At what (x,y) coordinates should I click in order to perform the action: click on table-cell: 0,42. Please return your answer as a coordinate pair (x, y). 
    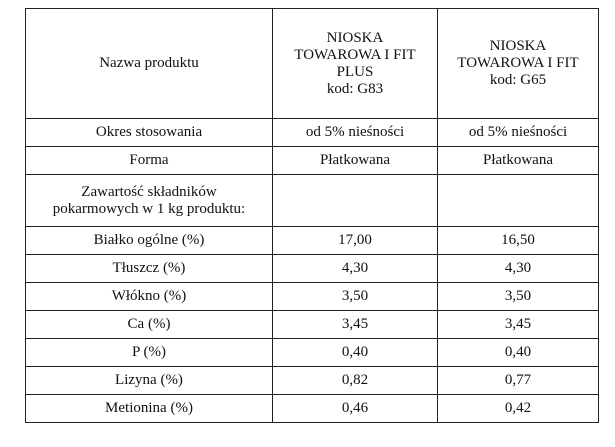
    Looking at the image, I should click on (518, 408).